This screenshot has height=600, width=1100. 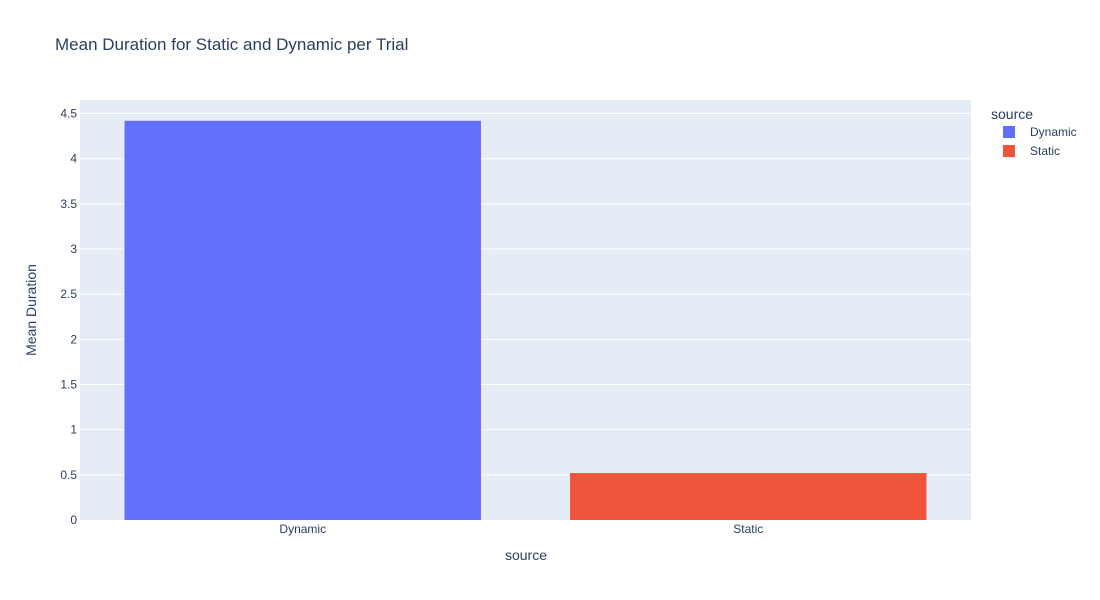 I want to click on x-axis-title: source, so click(x=526, y=555).